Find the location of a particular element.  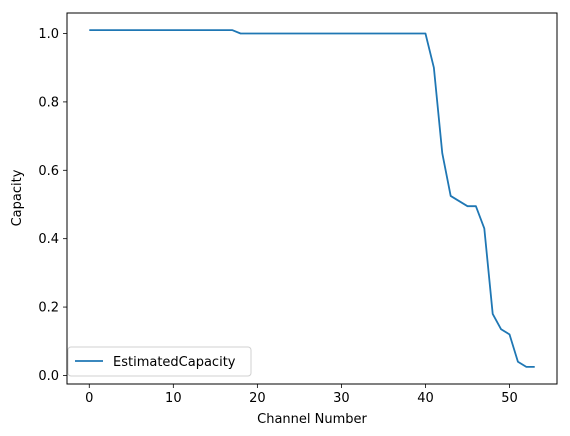

x-tick-label: 50 is located at coordinates (509, 398).